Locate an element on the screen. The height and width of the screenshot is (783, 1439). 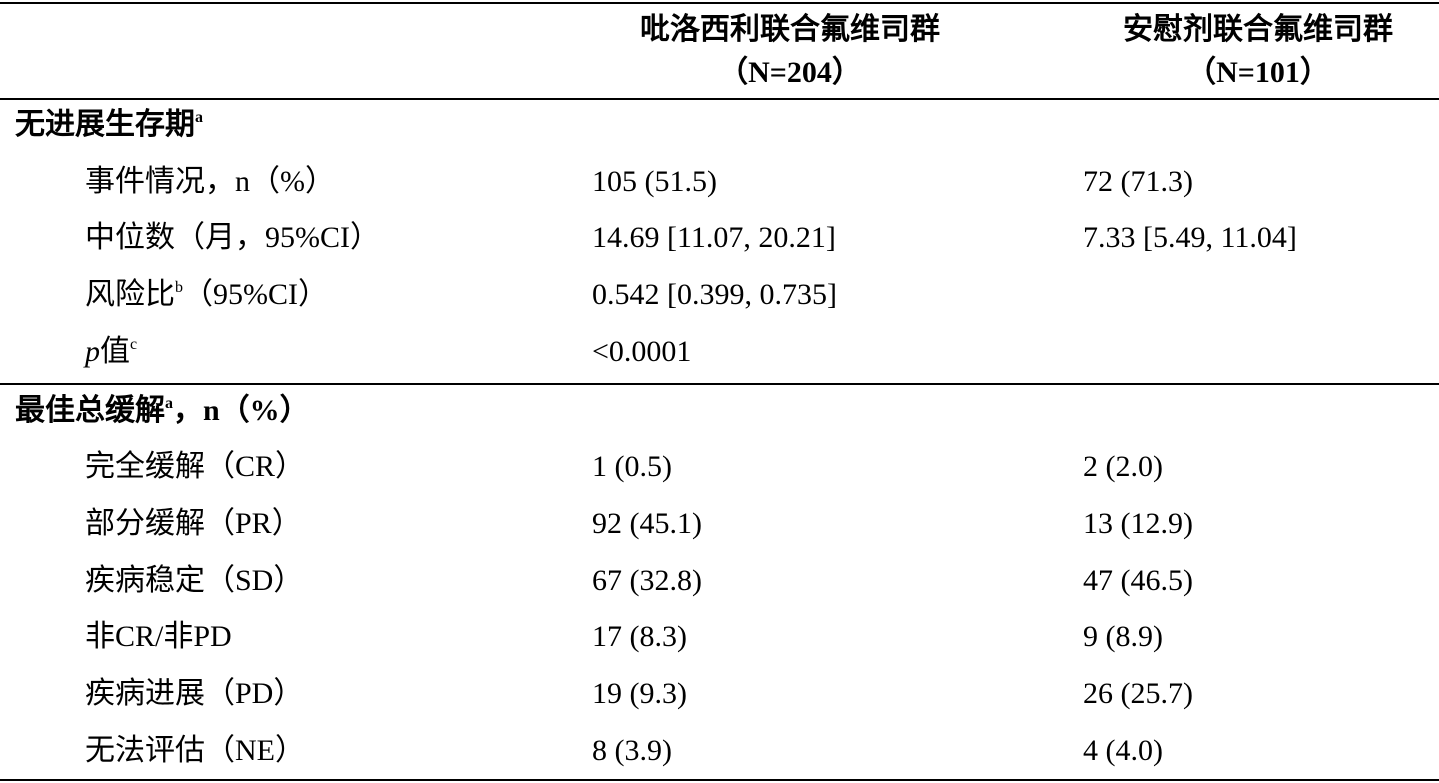
label-part: p is located at coordinates (92, 351).